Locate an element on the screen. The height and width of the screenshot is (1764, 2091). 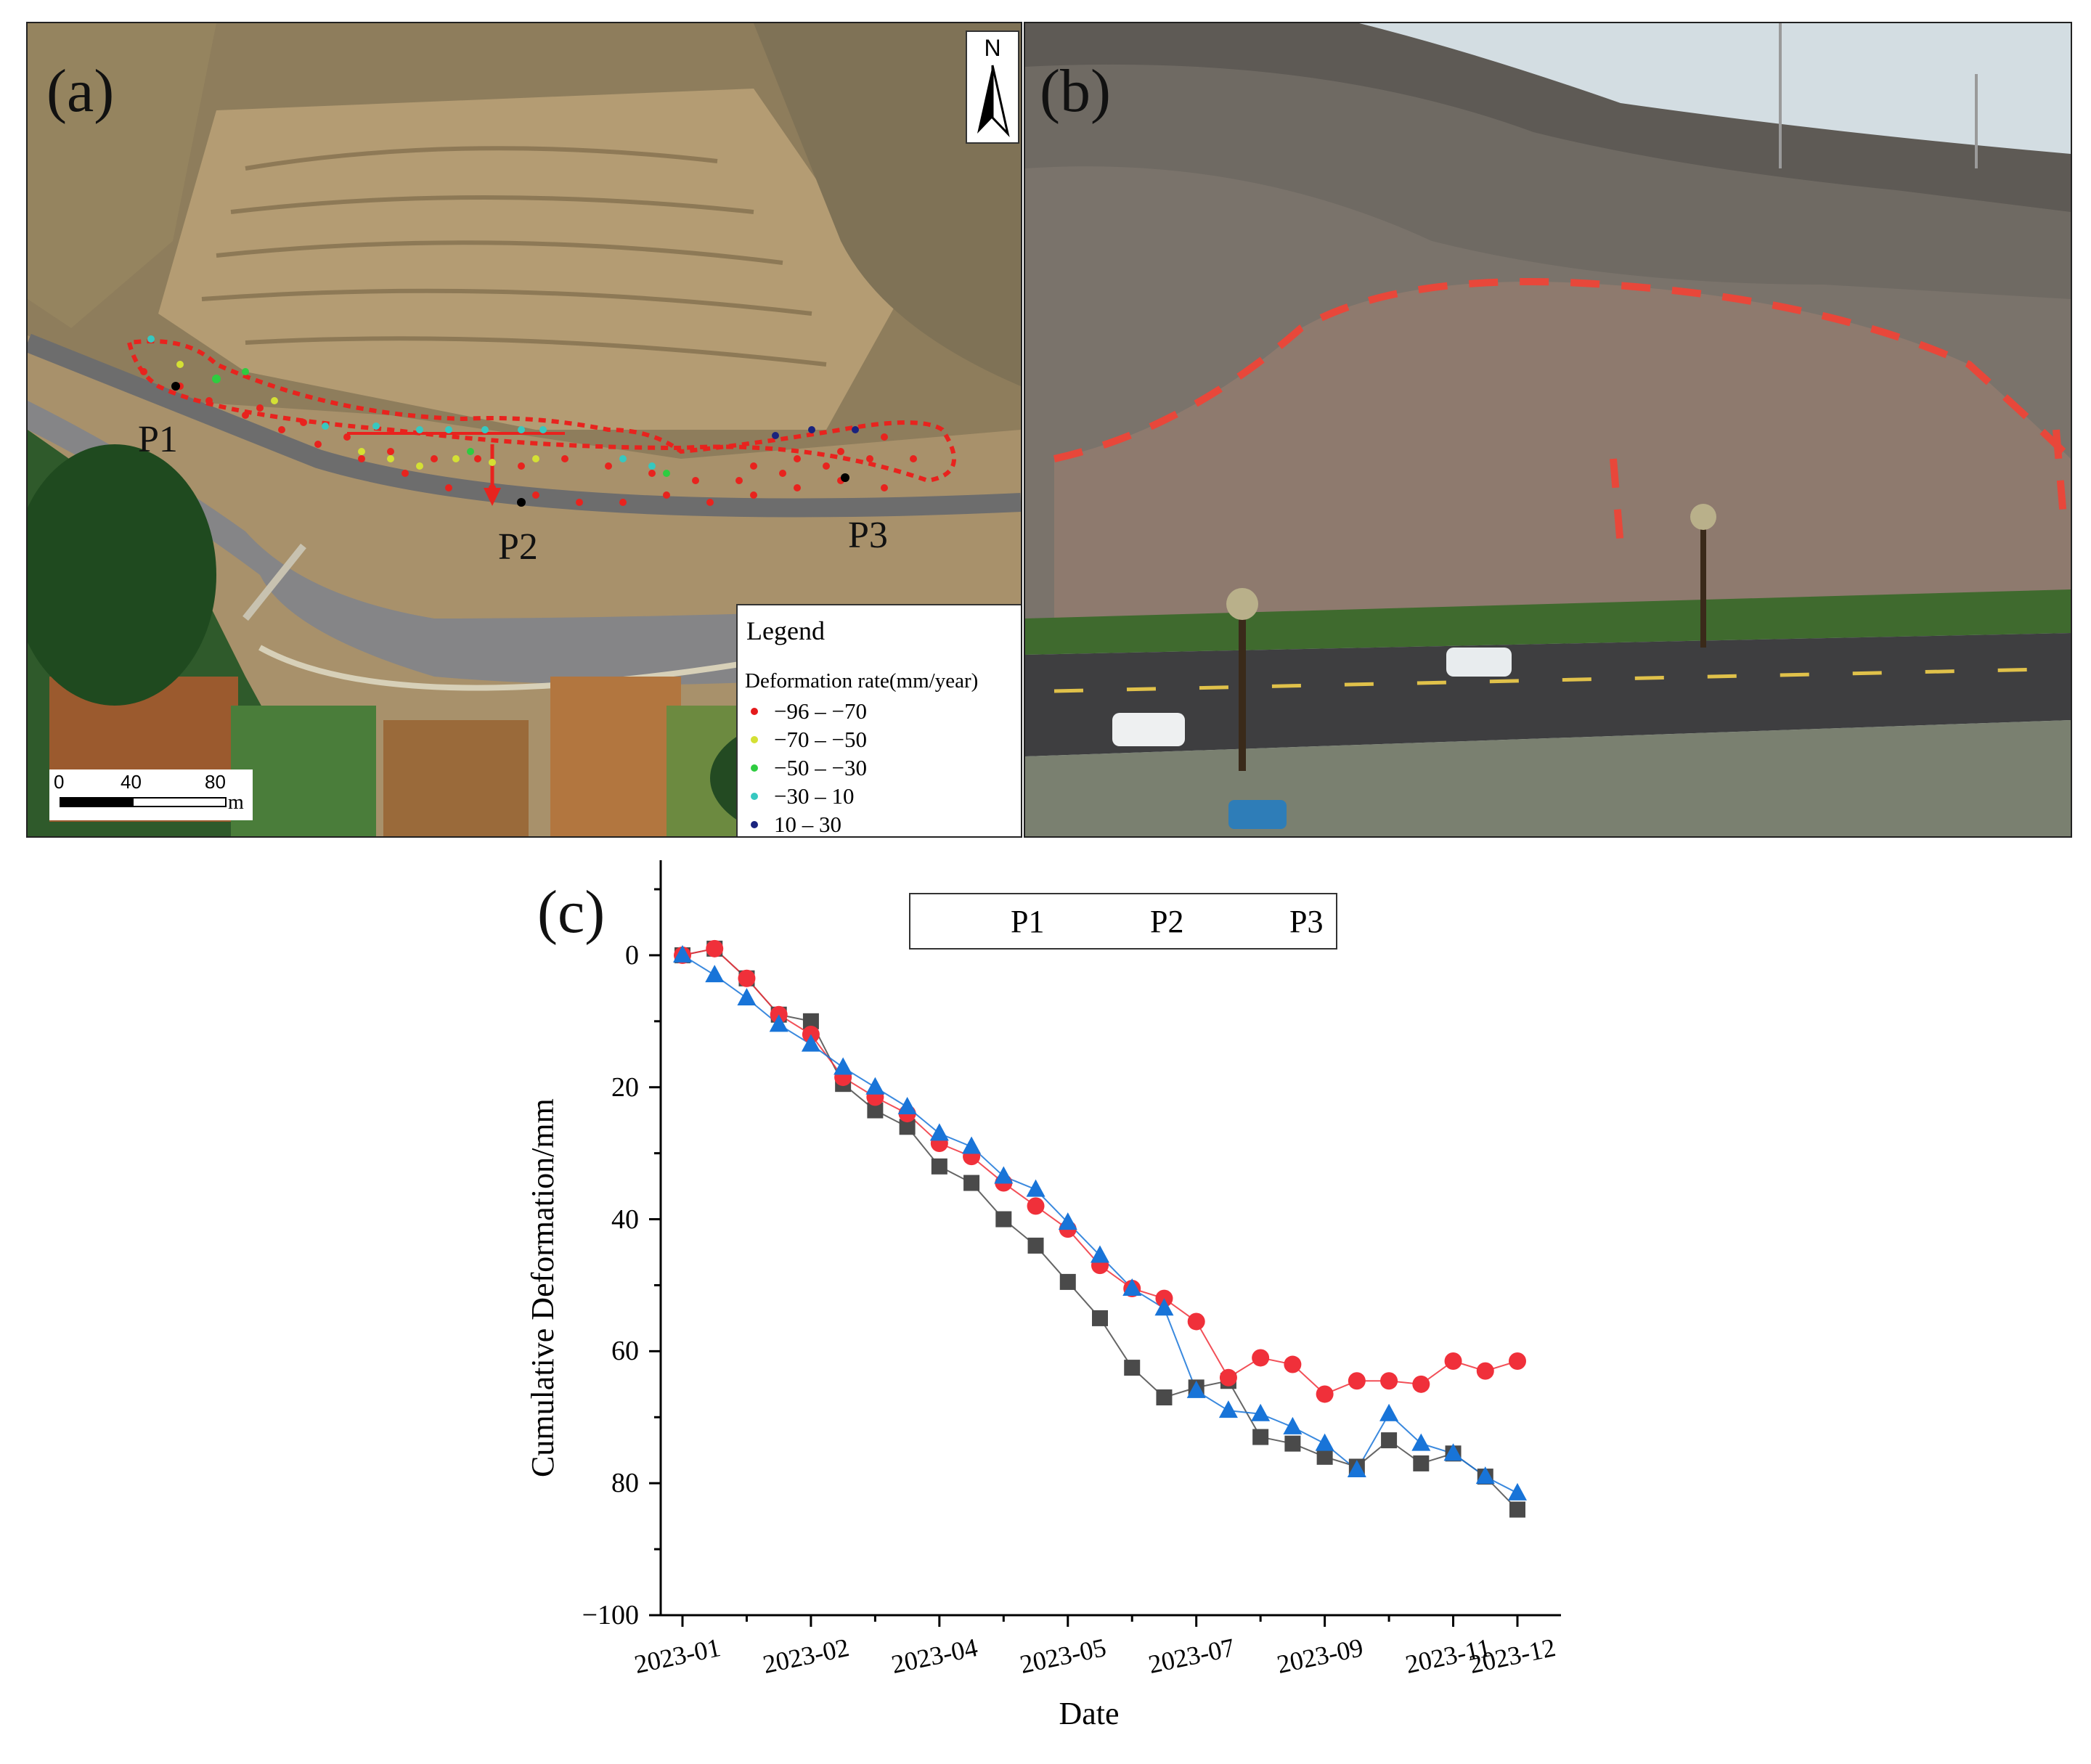
north-arrow: N is located at coordinates (992, 87).